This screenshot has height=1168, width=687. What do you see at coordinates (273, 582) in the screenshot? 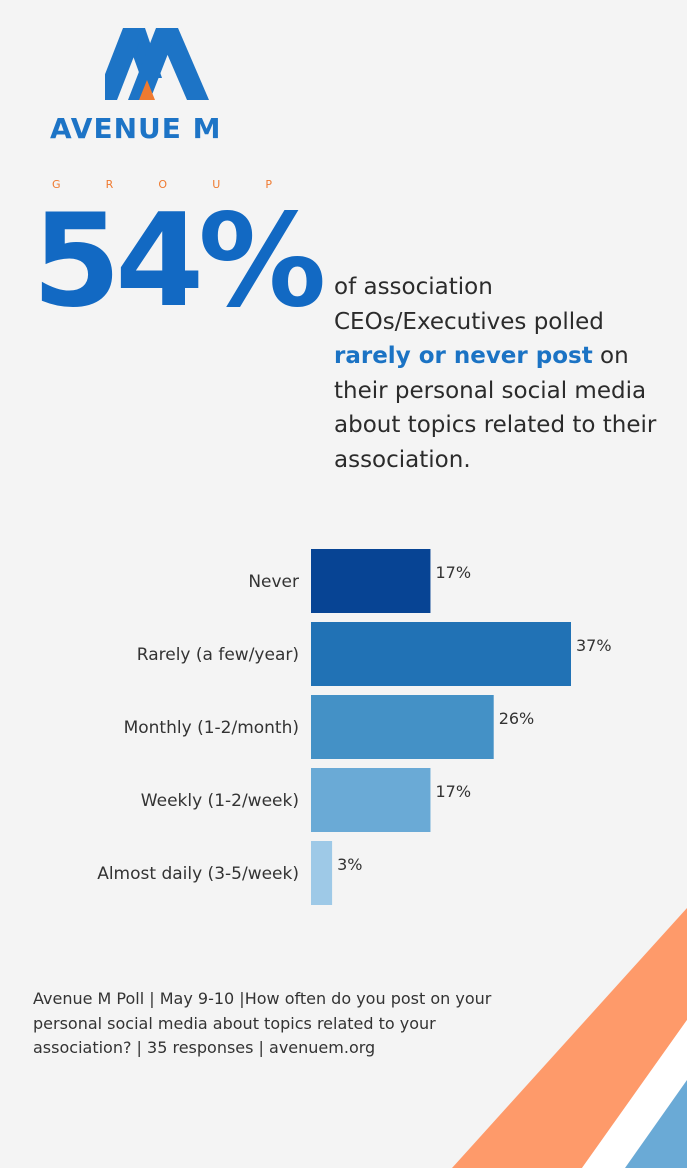
I see `category-label: Never` at bounding box center [273, 582].